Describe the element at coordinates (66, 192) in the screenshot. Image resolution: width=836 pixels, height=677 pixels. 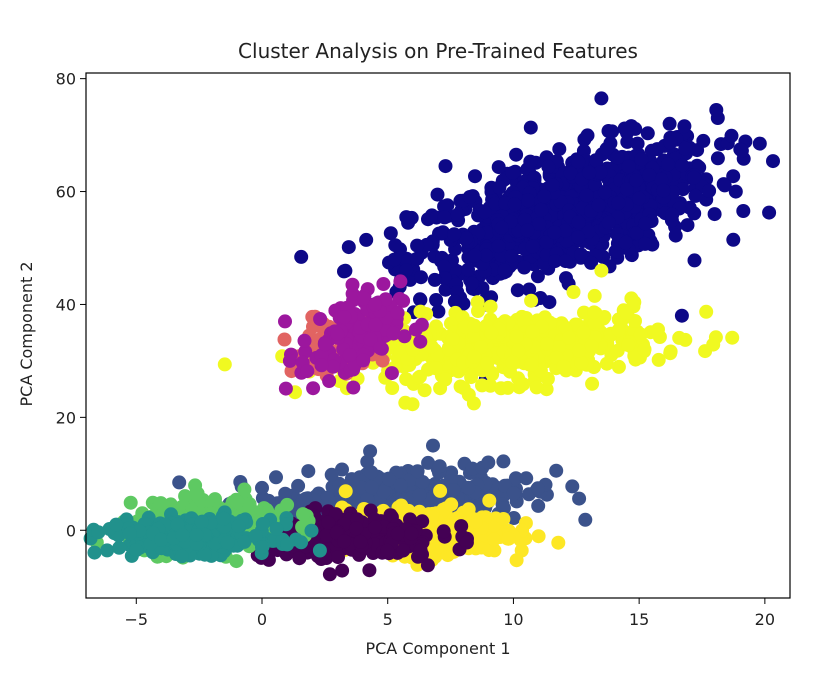
I see `y-tick-label: 60` at that location.